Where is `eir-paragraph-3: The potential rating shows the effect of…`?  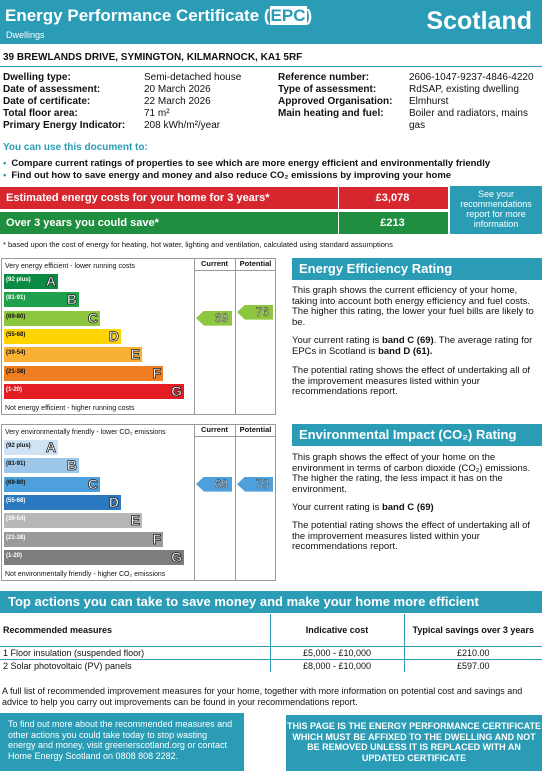
eir-paragraph-3: The potential rating shows the effect of… is located at coordinates (411, 536).